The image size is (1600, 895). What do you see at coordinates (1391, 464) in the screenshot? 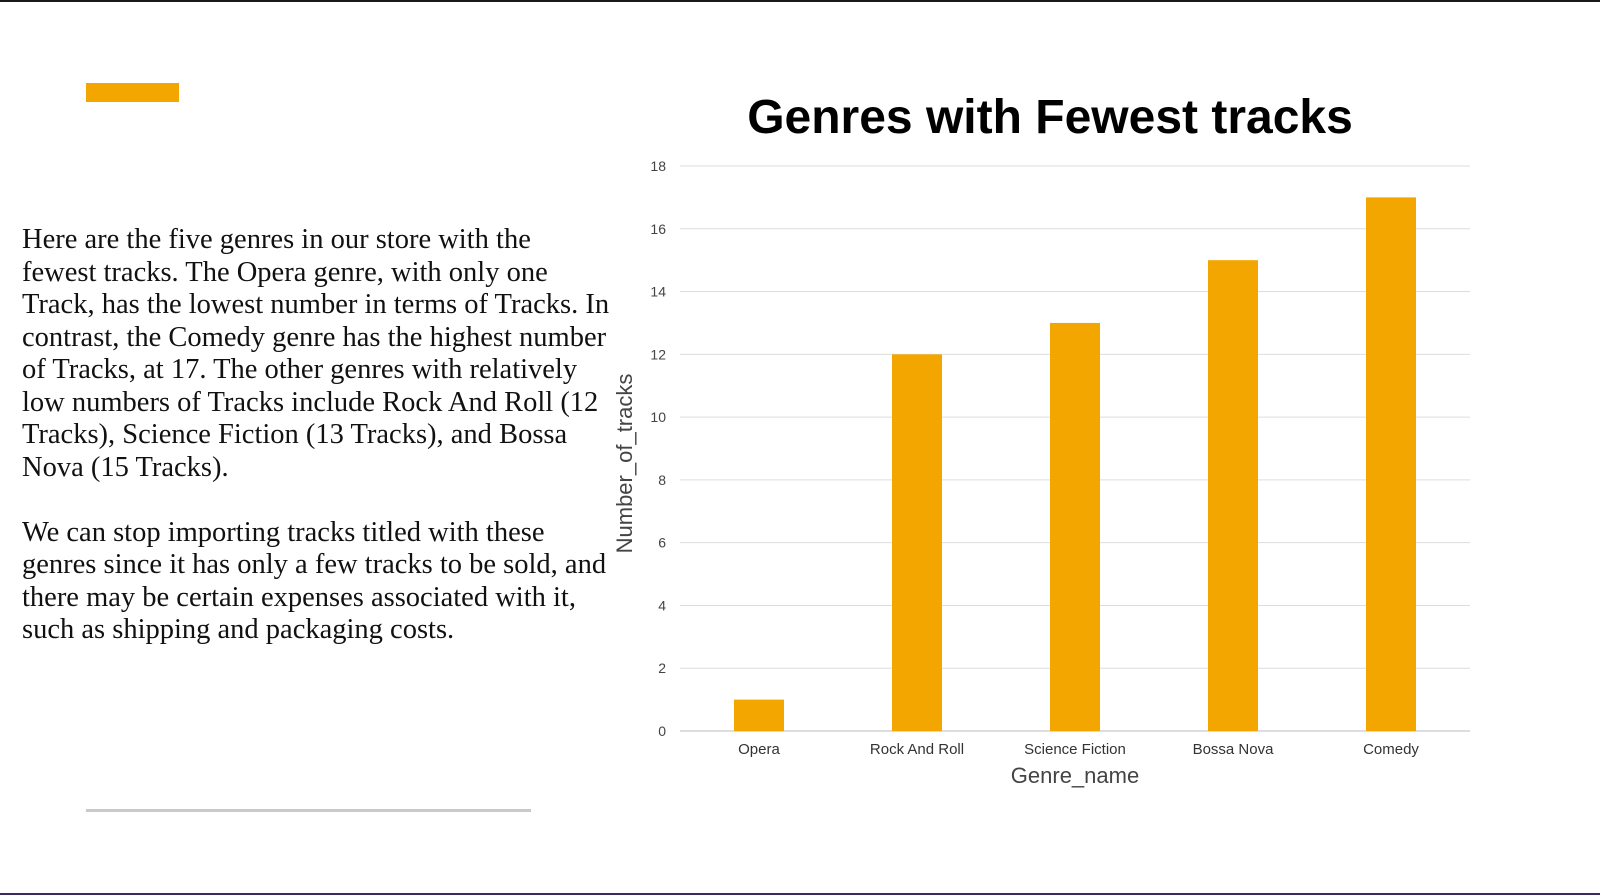
I see `bar-comedy` at bounding box center [1391, 464].